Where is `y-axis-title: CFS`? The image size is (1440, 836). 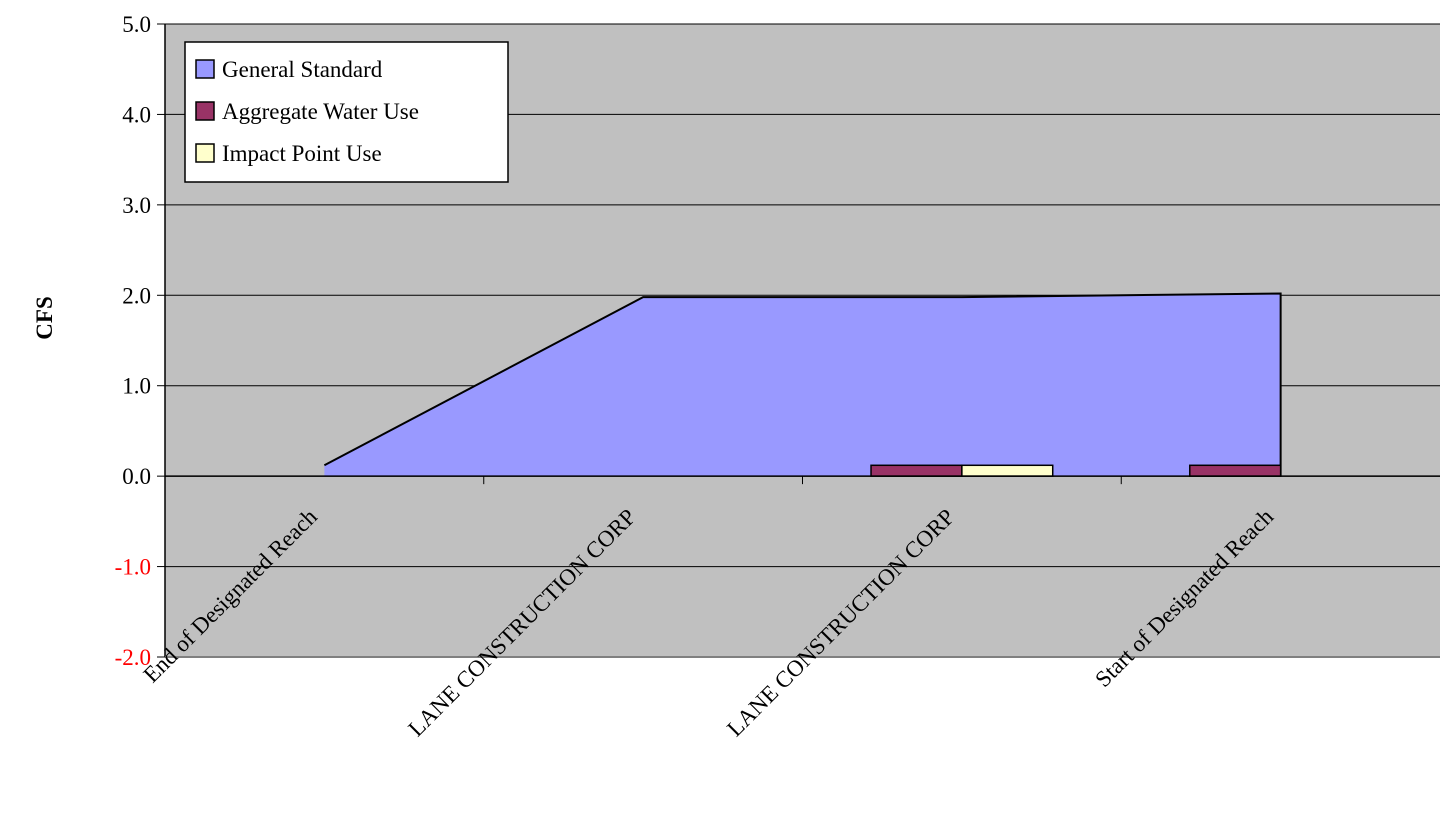 y-axis-title: CFS is located at coordinates (44, 317).